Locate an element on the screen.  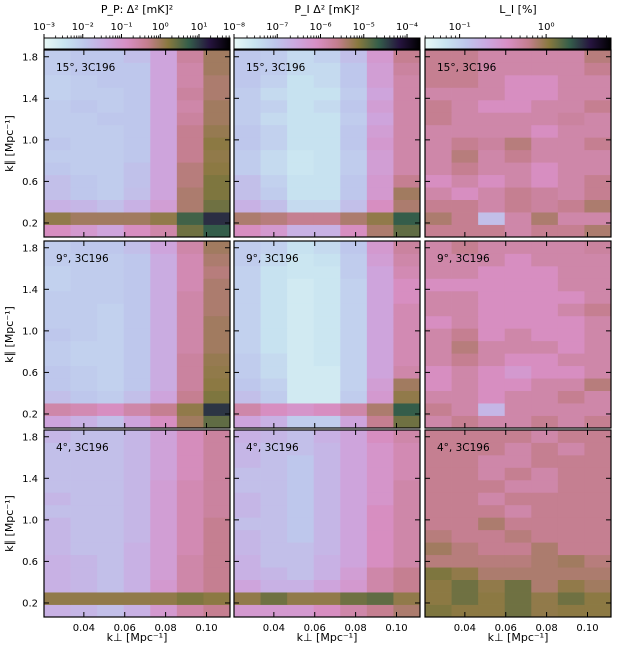
colorbar is located at coordinates (327, 43).